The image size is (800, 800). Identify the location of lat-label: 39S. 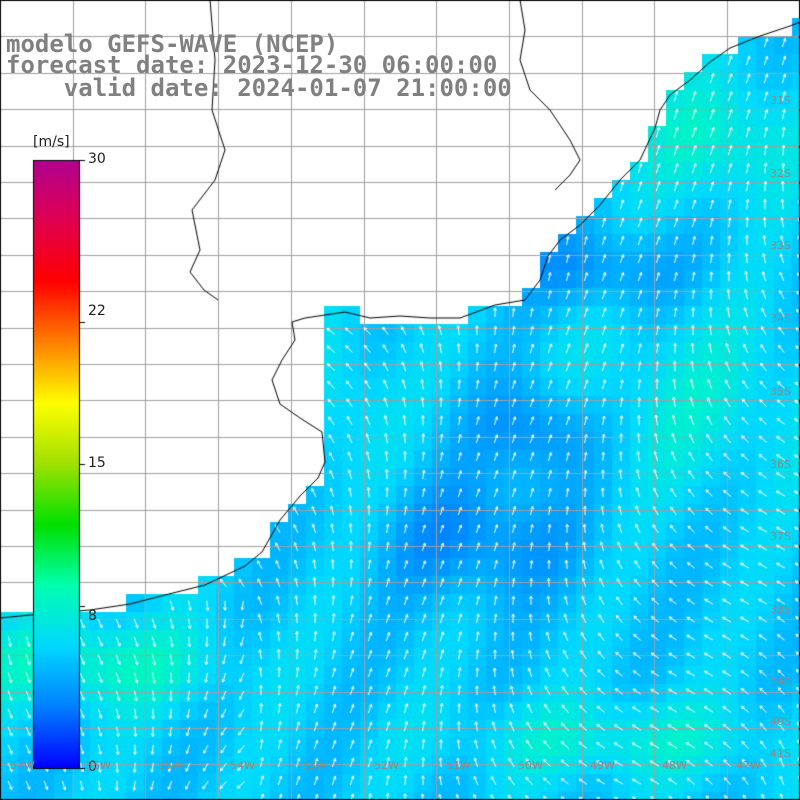
(780, 682).